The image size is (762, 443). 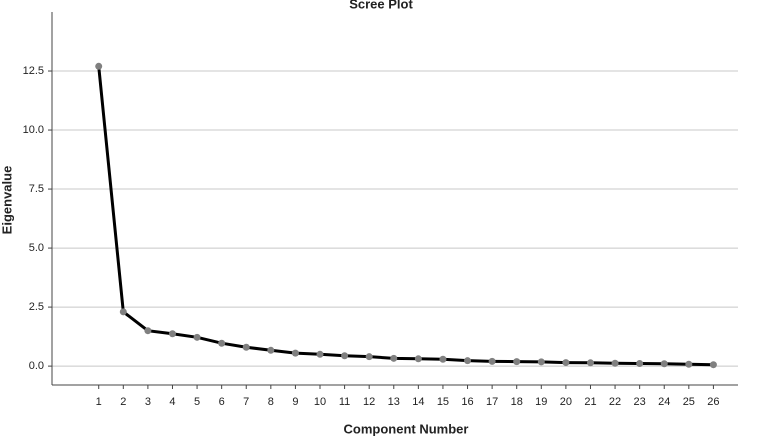 I want to click on x-tick-label: 23, so click(x=640, y=402).